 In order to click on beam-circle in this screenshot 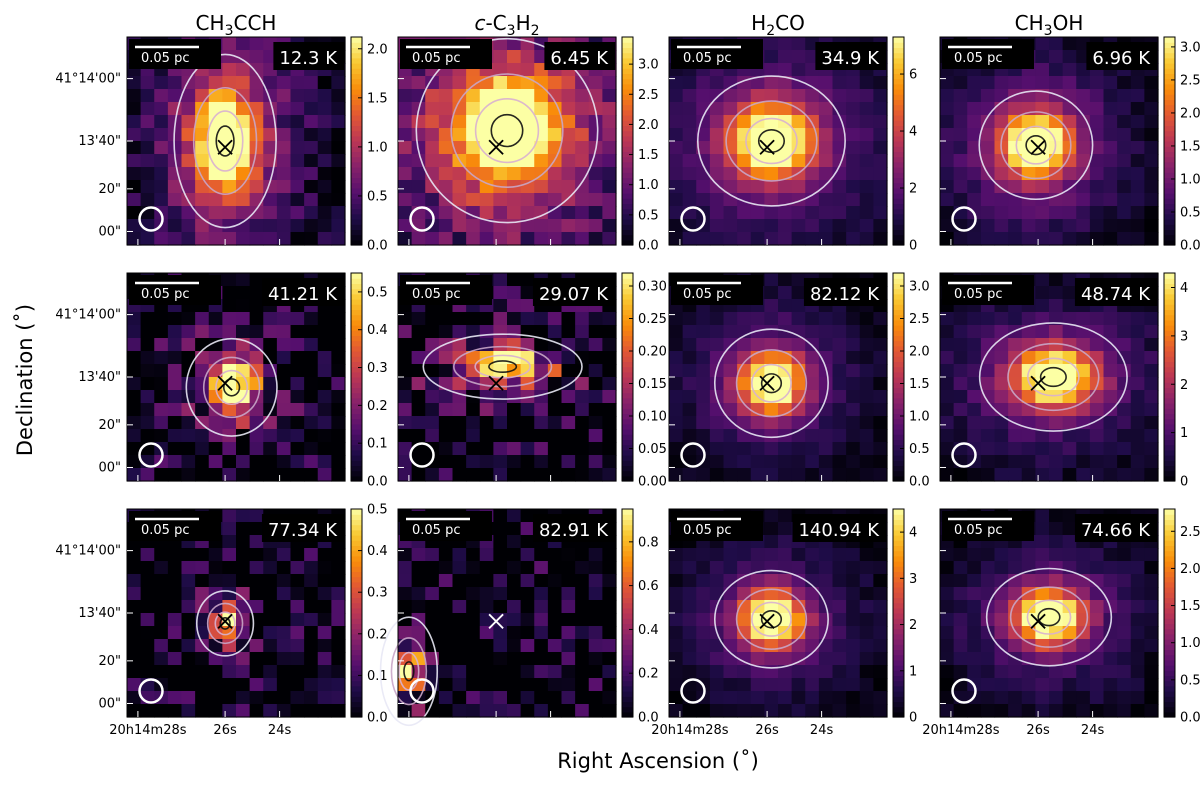, I will do `click(964, 219)`.